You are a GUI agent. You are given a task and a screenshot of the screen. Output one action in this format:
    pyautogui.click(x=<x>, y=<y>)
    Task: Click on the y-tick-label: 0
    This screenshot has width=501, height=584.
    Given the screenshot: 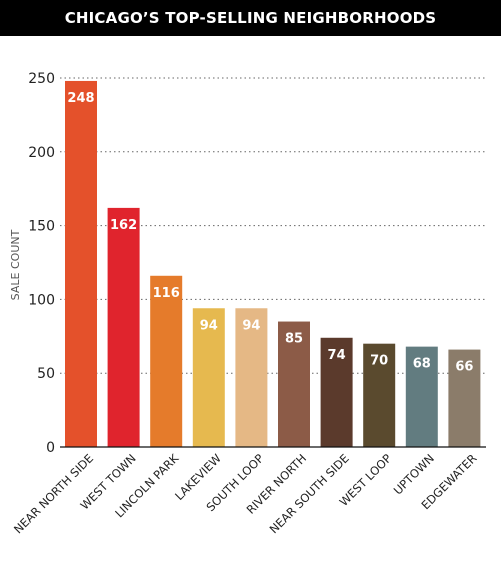 What is the action you would take?
    pyautogui.click(x=50, y=448)
    